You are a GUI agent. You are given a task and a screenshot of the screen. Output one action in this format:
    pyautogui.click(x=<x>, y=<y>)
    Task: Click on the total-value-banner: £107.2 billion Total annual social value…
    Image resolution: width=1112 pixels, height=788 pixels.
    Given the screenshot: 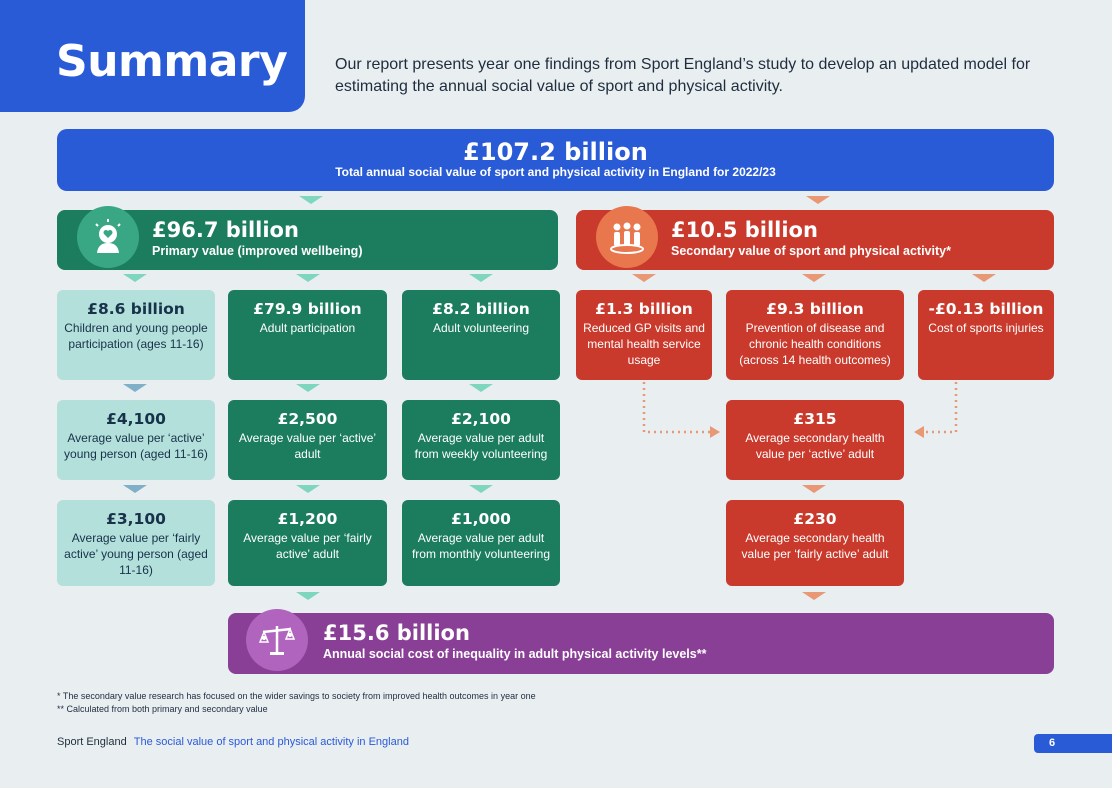 What is the action you would take?
    pyautogui.click(x=555, y=160)
    